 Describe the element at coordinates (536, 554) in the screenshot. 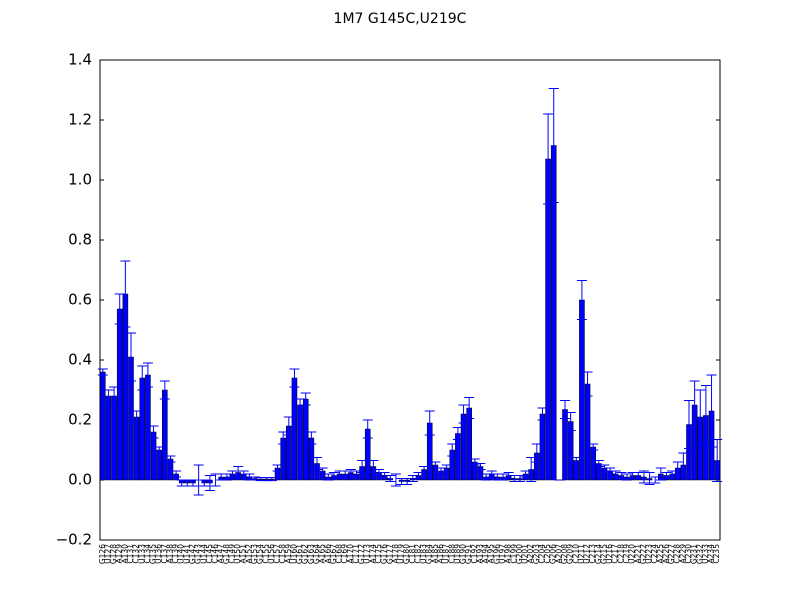

I see `x-tick-label: G203` at that location.